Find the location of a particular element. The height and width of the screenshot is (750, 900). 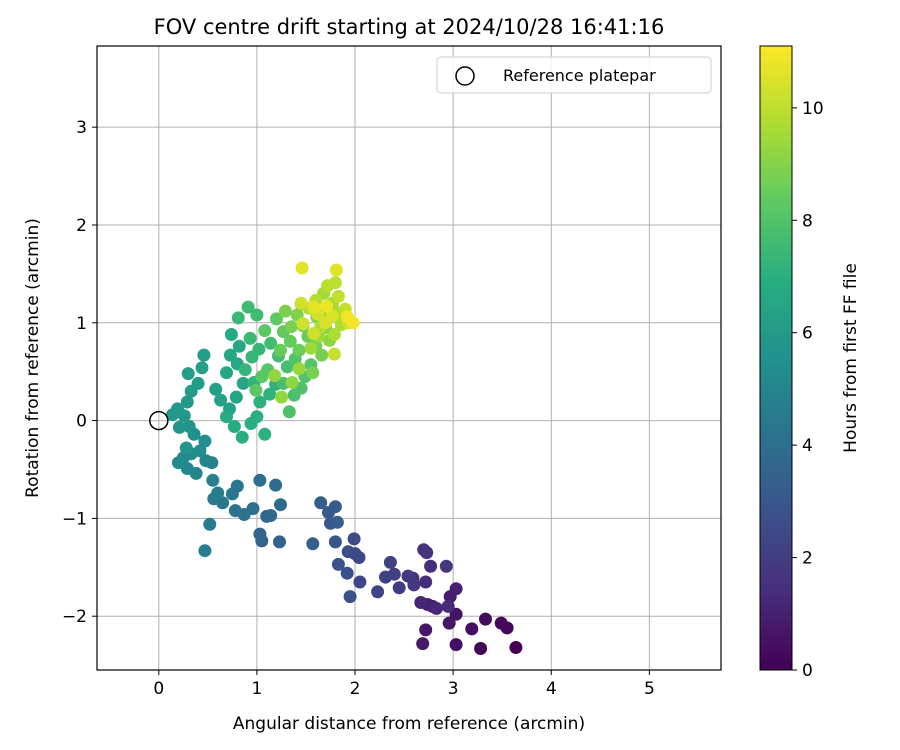

x-tick-label: 0 is located at coordinates (158, 689).